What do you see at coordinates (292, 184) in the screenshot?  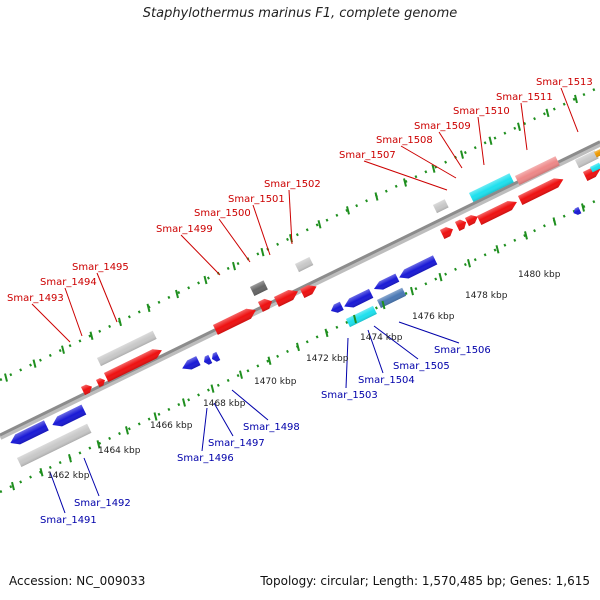 I see `gene-label-upper: Smar_1502` at bounding box center [292, 184].